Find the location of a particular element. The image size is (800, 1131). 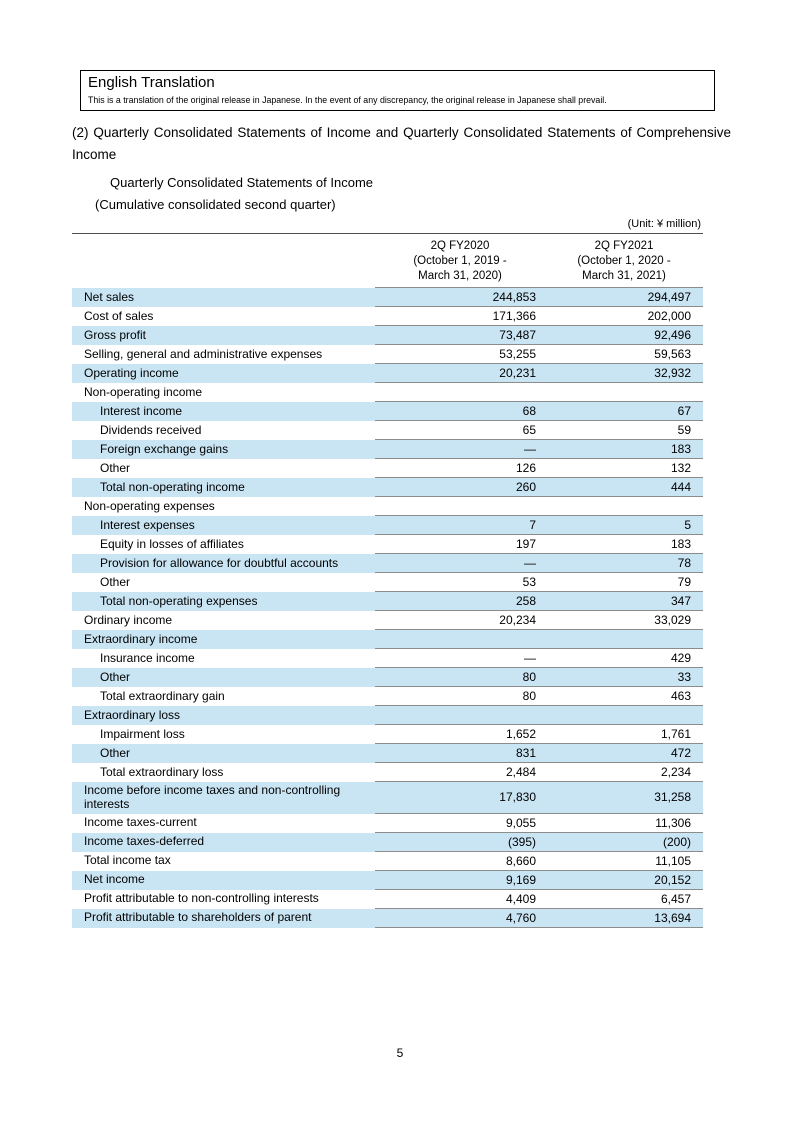

table-row: Extraordinary income is located at coordinates (387, 640).